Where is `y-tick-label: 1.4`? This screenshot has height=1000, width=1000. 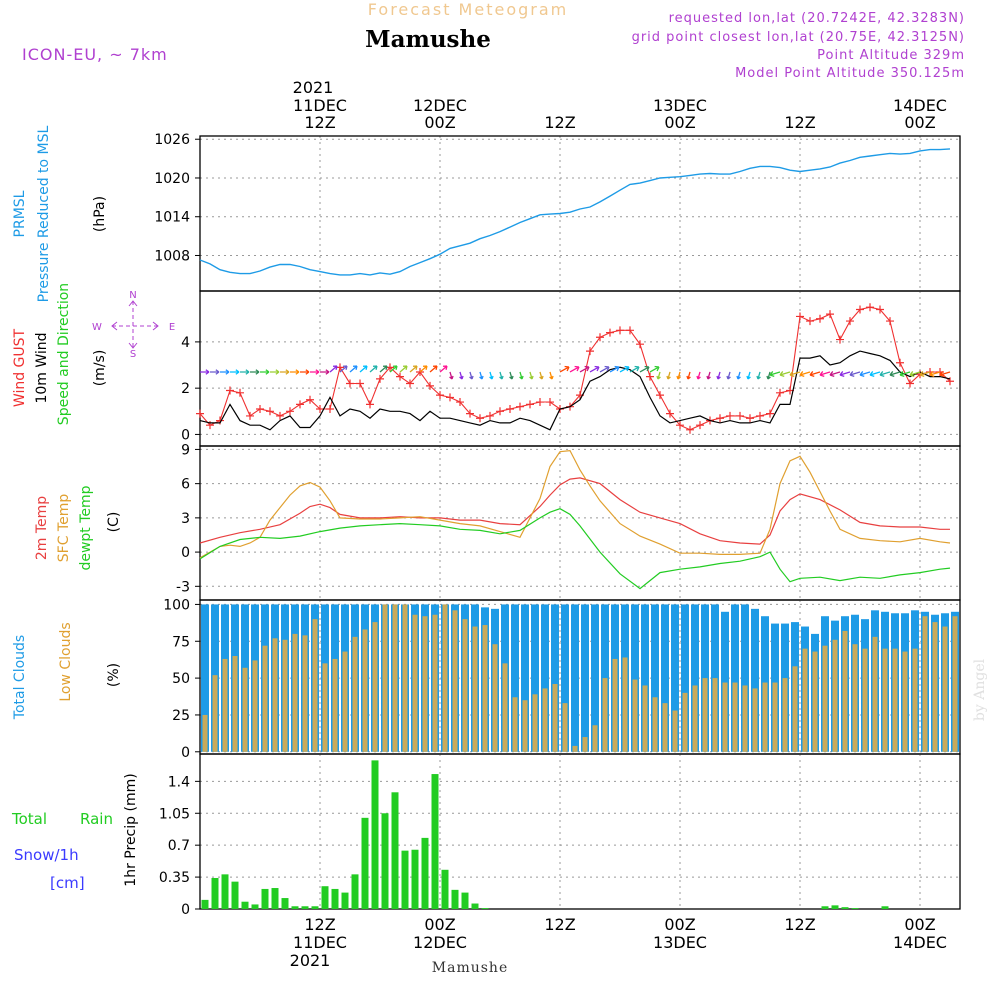
y-tick-label: 1.4 is located at coordinates (179, 782).